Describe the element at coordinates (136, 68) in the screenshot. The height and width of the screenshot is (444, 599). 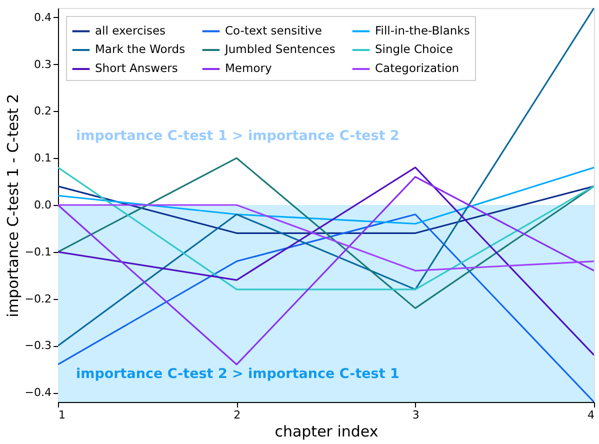
I see `legend-label: Short Answers` at that location.